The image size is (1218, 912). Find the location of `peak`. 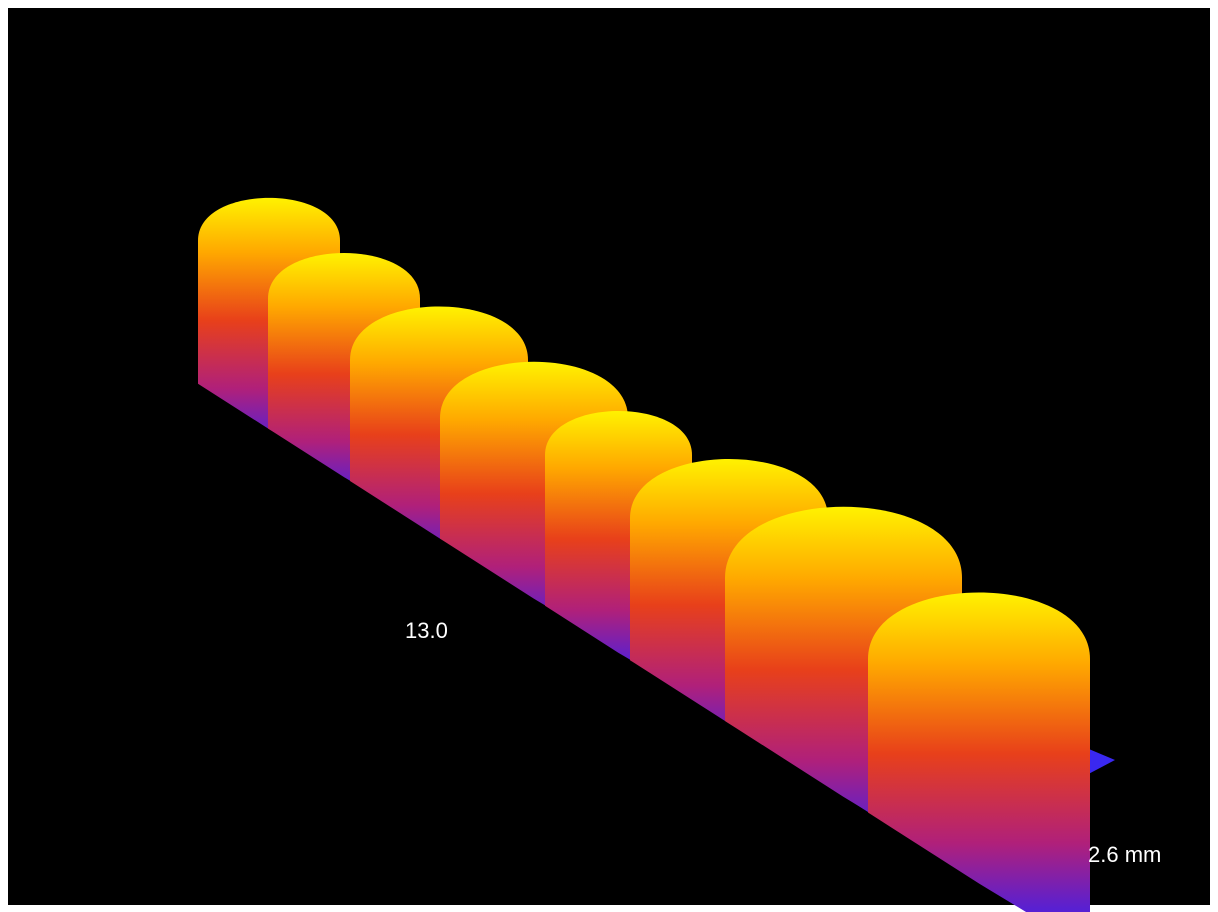

peak is located at coordinates (979, 752).